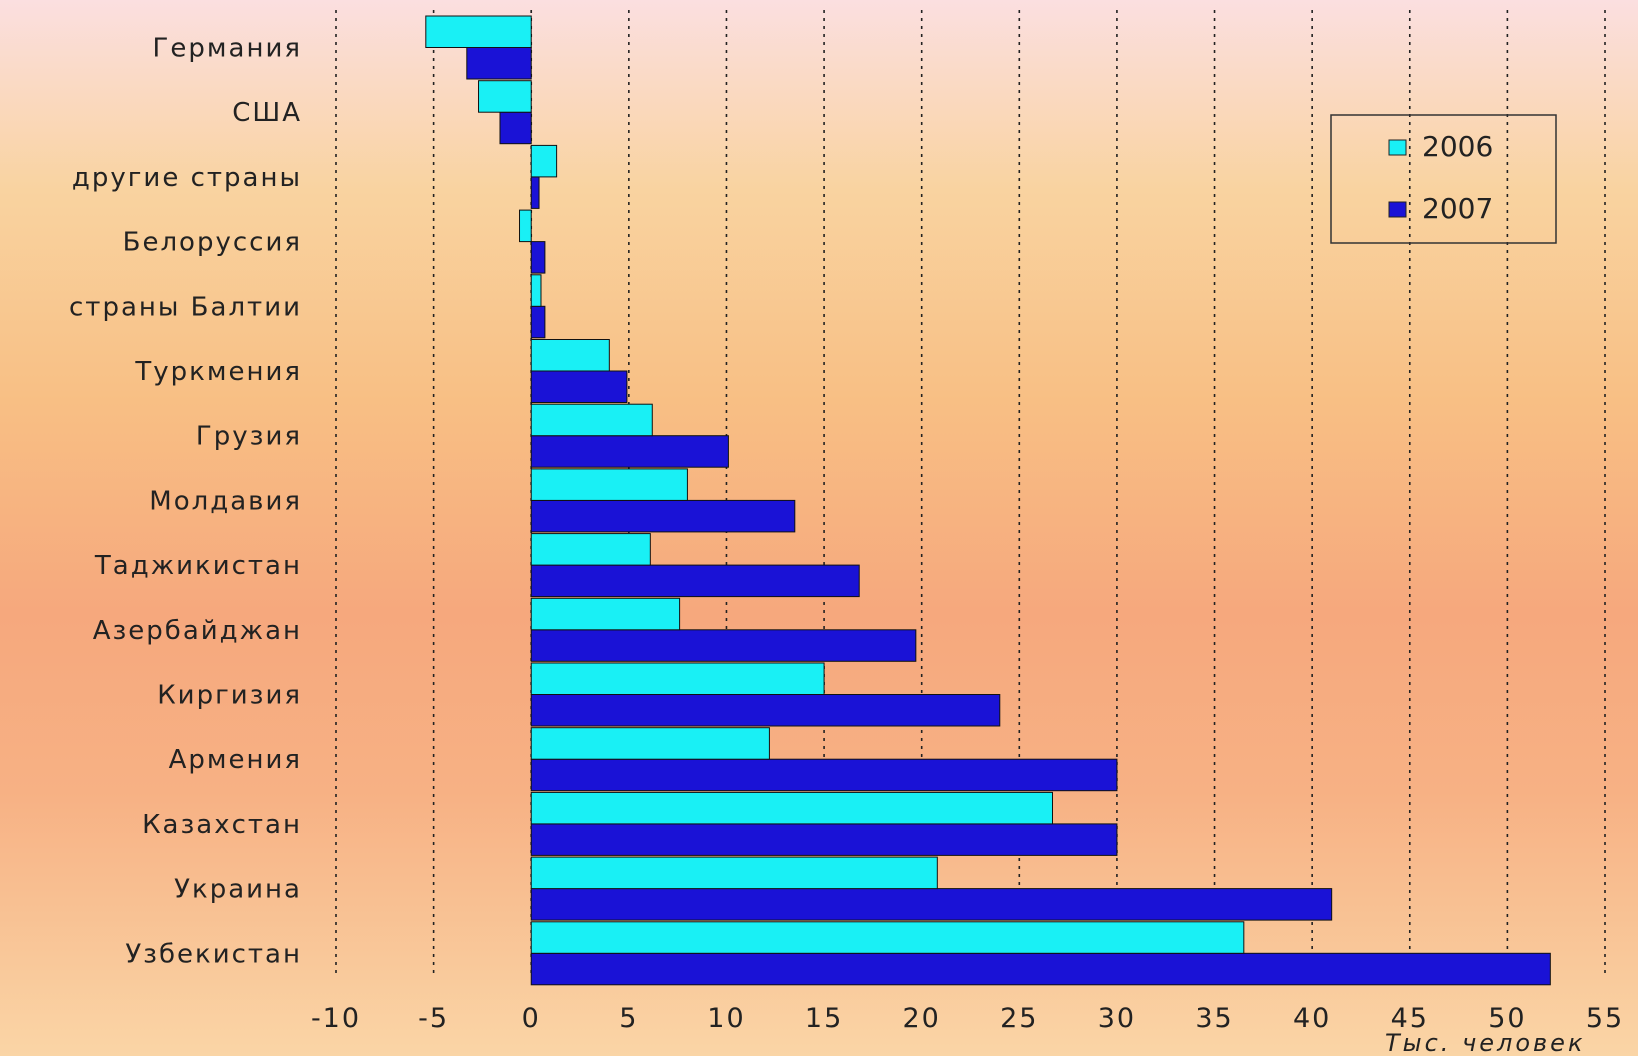  Describe the element at coordinates (1507, 1018) in the screenshot. I see `x-tick-label: 50` at that location.